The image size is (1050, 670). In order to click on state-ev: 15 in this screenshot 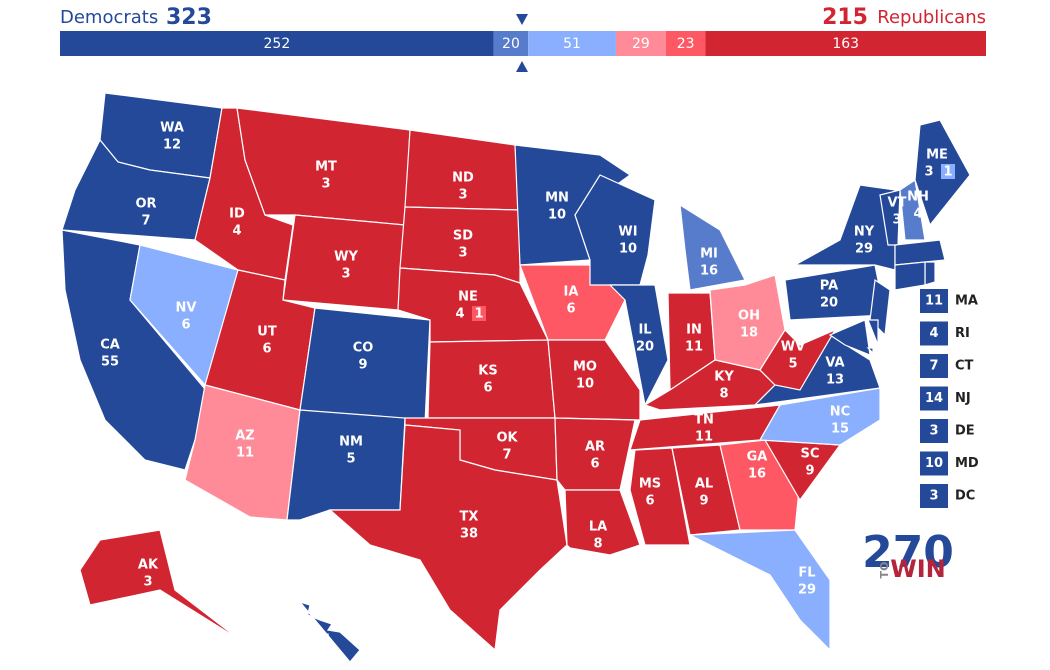, I will do `click(840, 429)`.